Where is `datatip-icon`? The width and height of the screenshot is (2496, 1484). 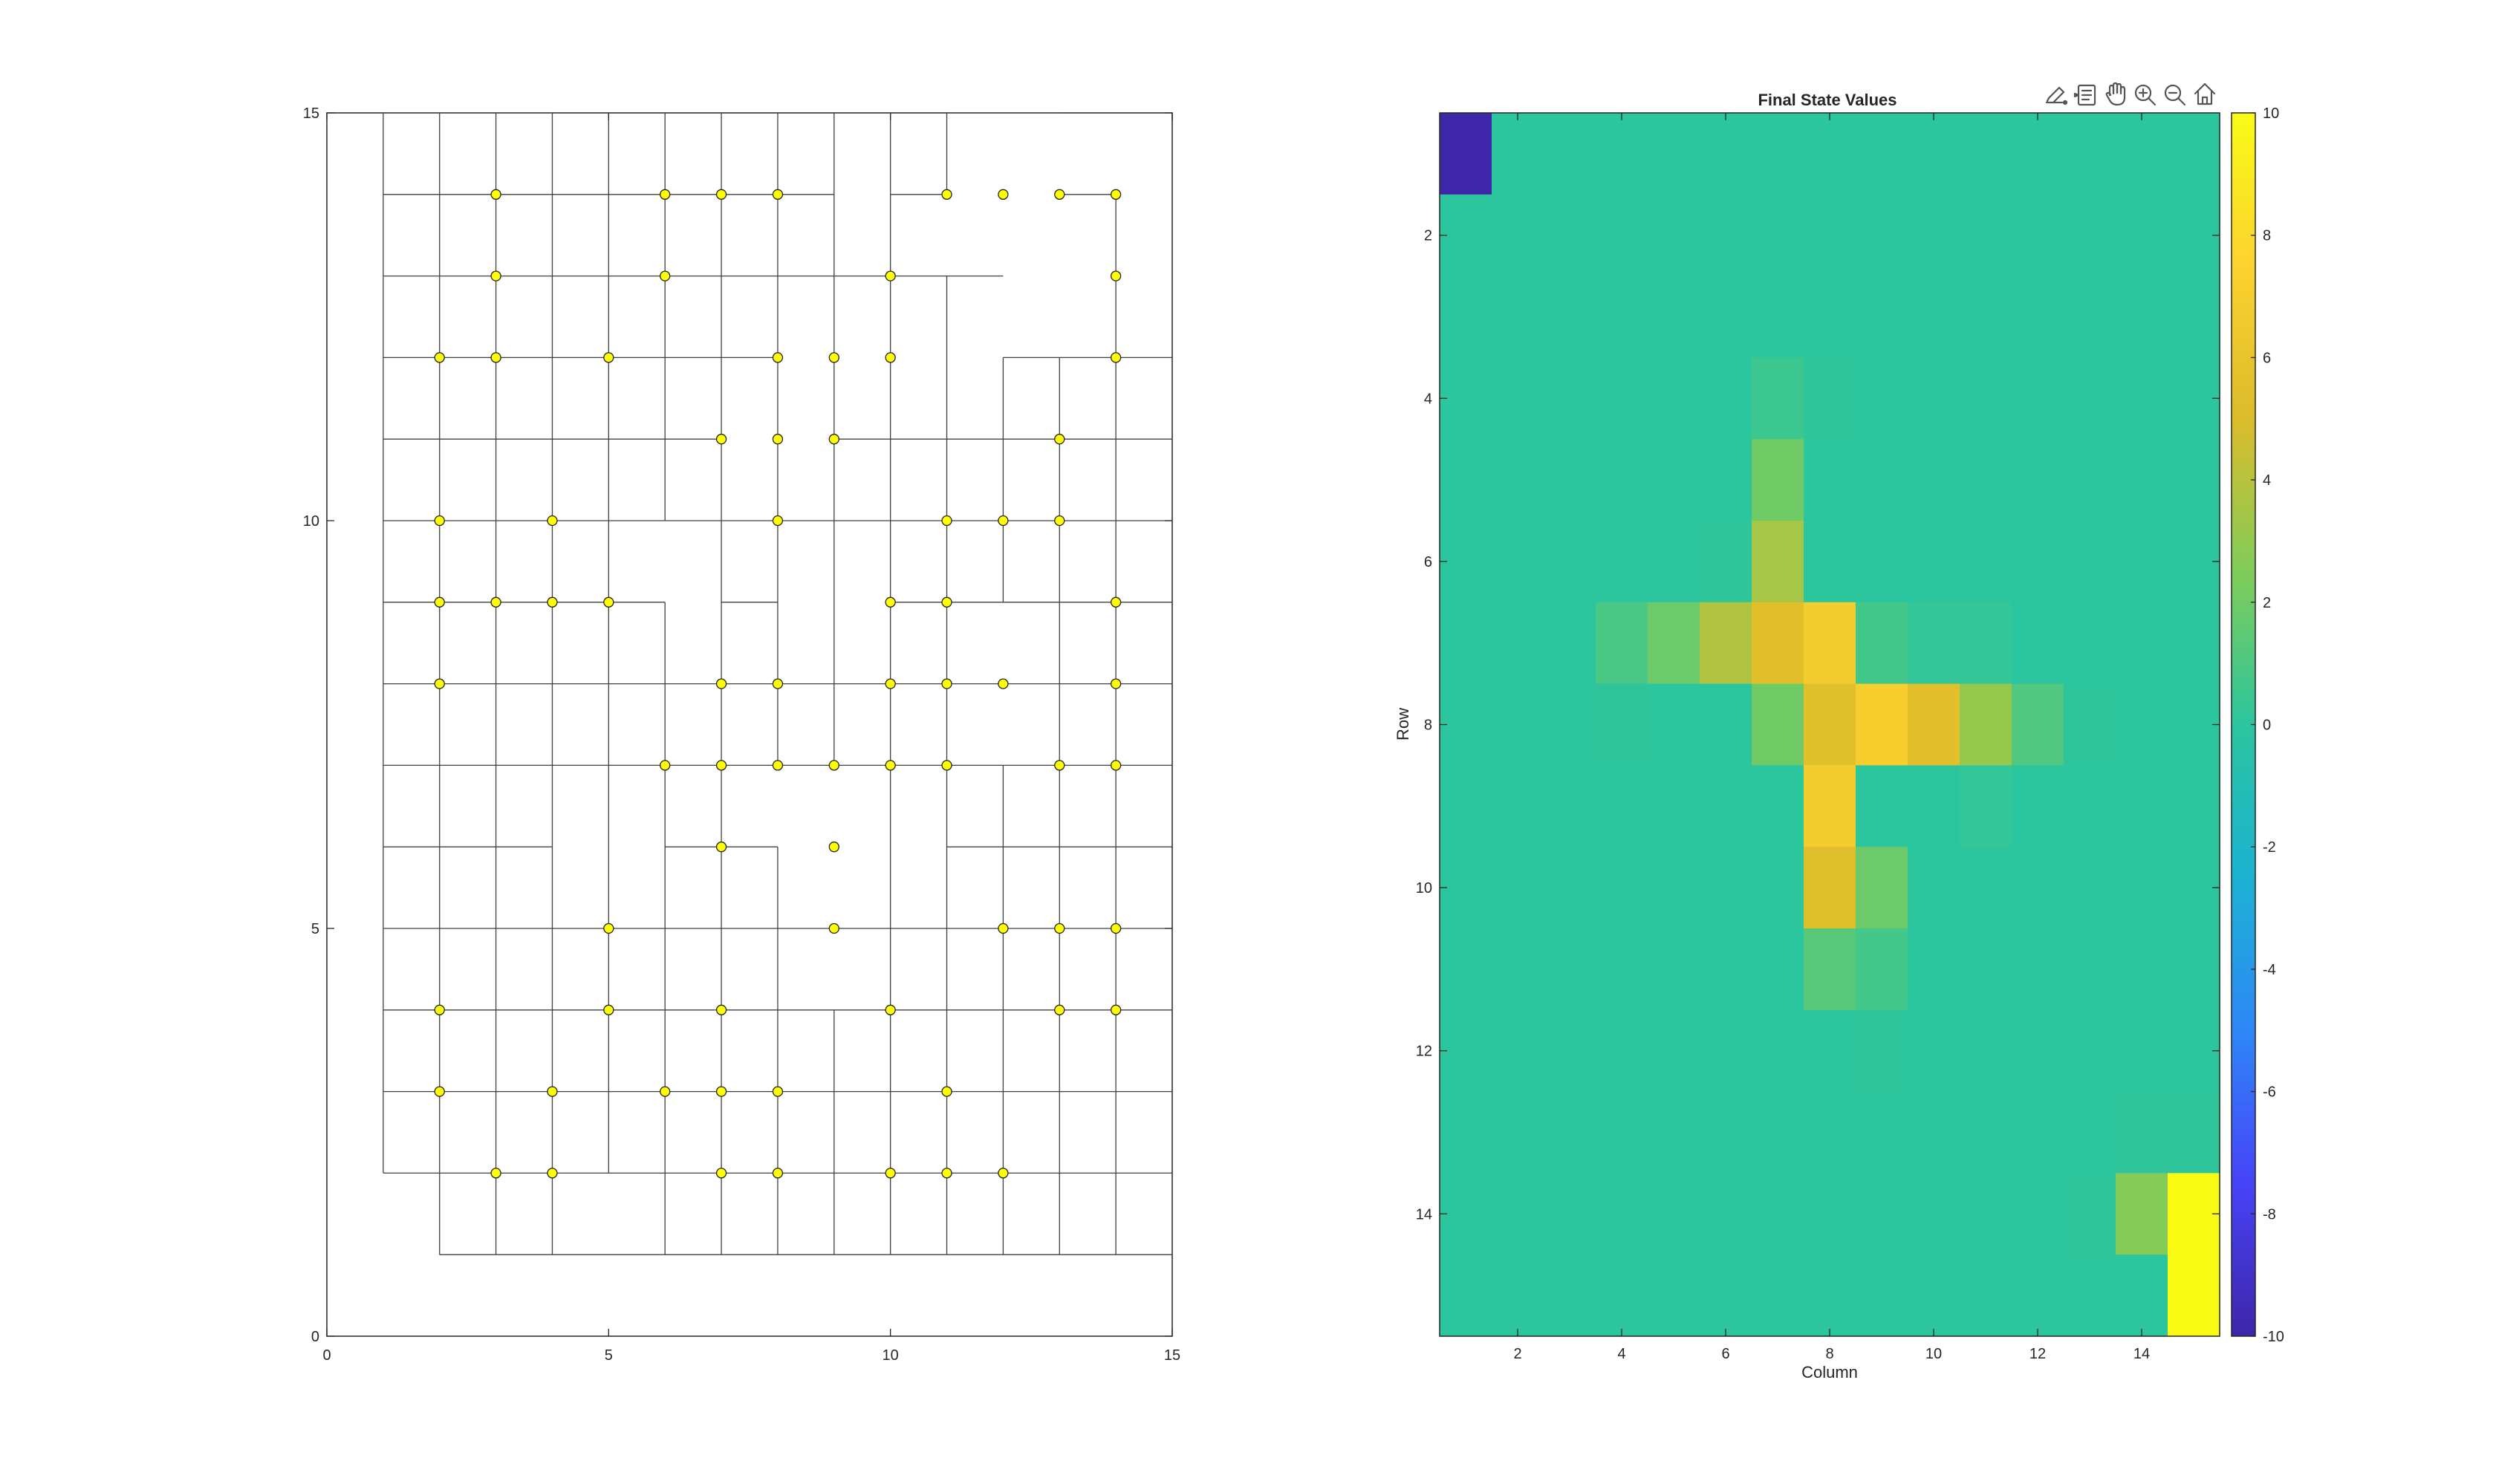
datatip-icon is located at coordinates (2085, 95).